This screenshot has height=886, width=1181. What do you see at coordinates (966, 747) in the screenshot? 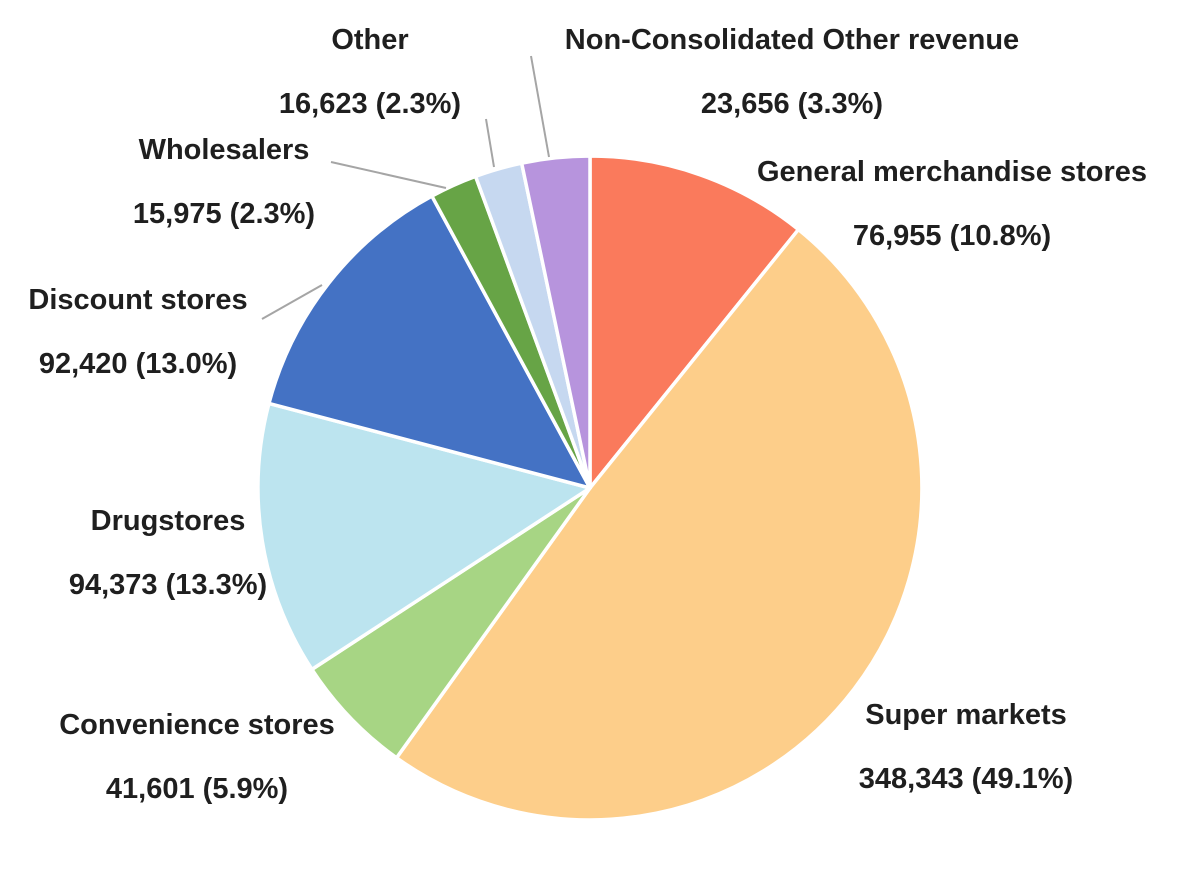
I see `label-super-markets: Super markets 348,343 (49.1%)` at bounding box center [966, 747].